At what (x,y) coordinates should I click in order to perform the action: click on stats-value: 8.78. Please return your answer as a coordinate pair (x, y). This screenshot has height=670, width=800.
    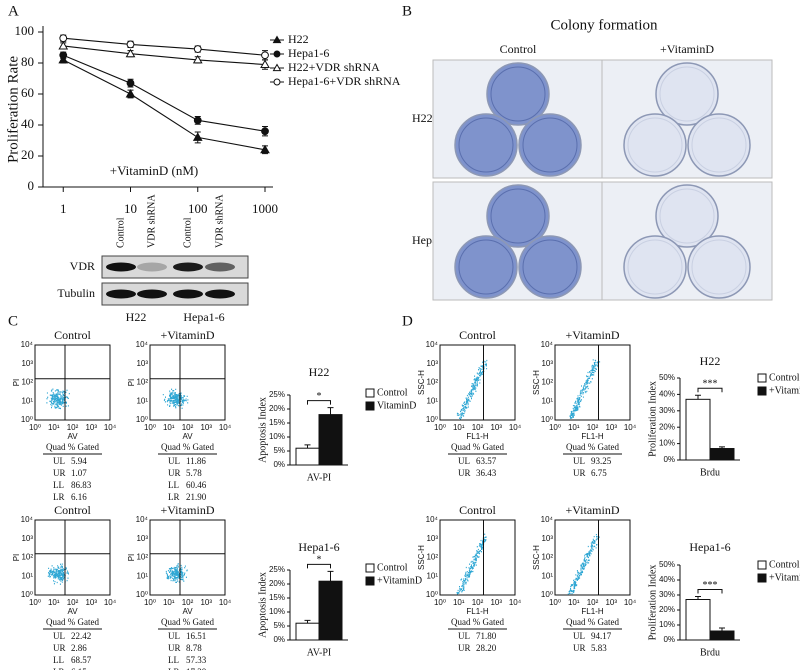
    Looking at the image, I should click on (194, 648).